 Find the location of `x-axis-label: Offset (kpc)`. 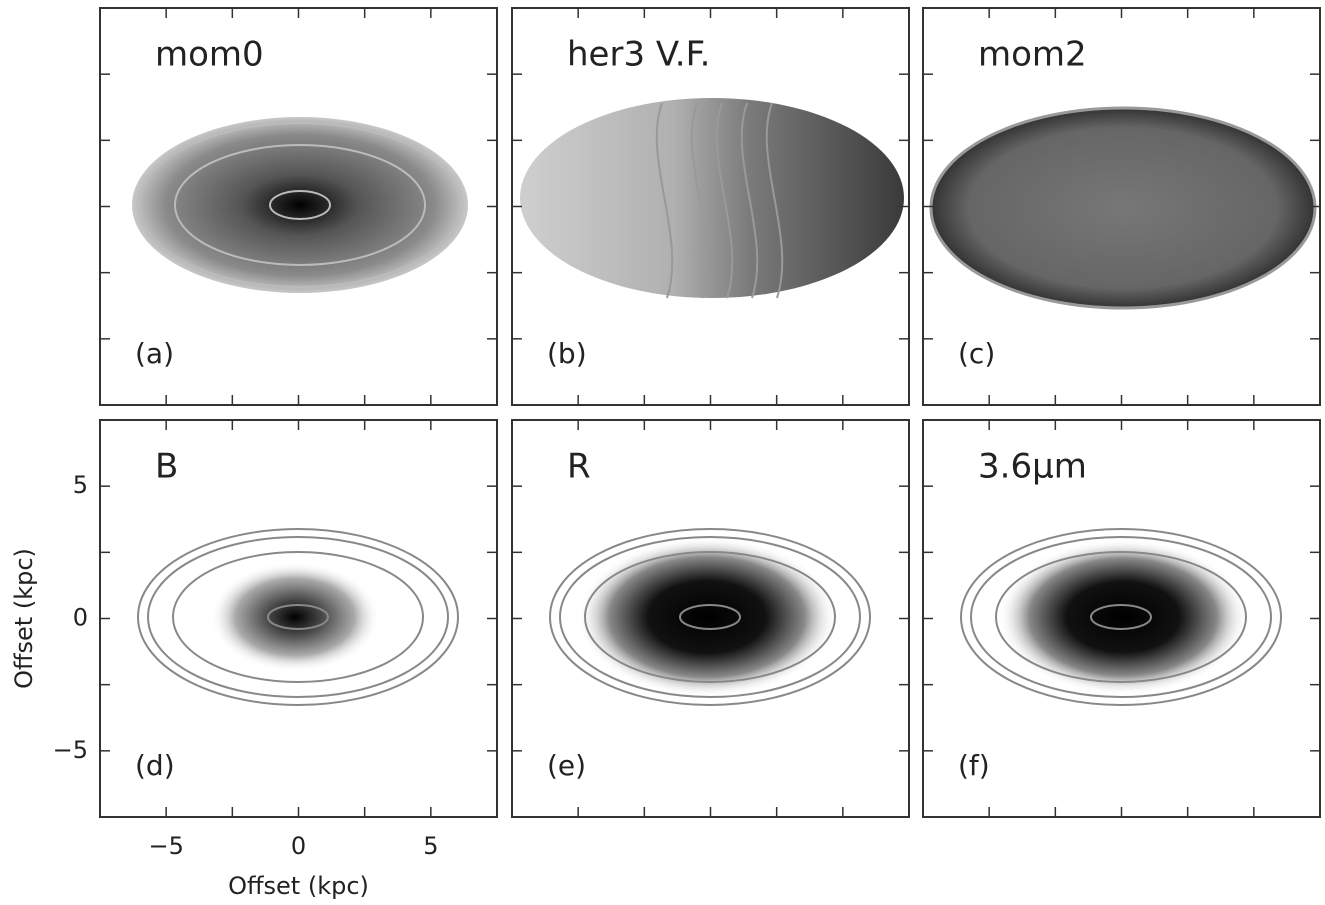

x-axis-label: Offset (kpc) is located at coordinates (298, 886).